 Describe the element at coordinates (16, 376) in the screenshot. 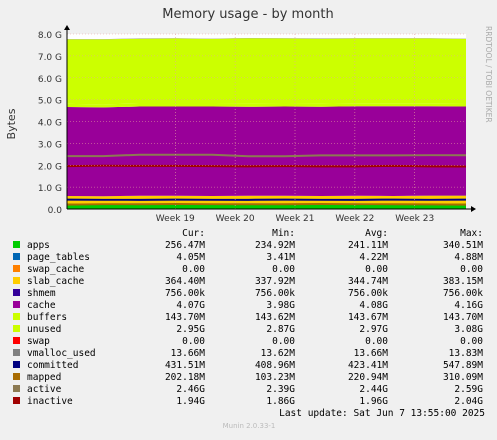

I see `legend-swatch-mapped` at that location.